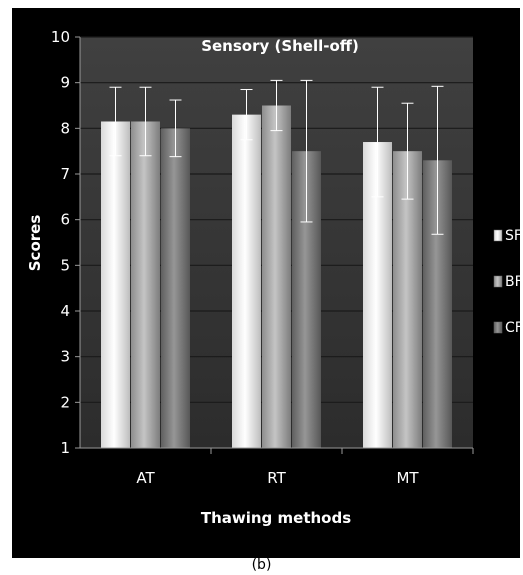 The width and height of the screenshot is (523, 575). Describe the element at coordinates (65, 311) in the screenshot. I see `y-tick-label: 4` at that location.